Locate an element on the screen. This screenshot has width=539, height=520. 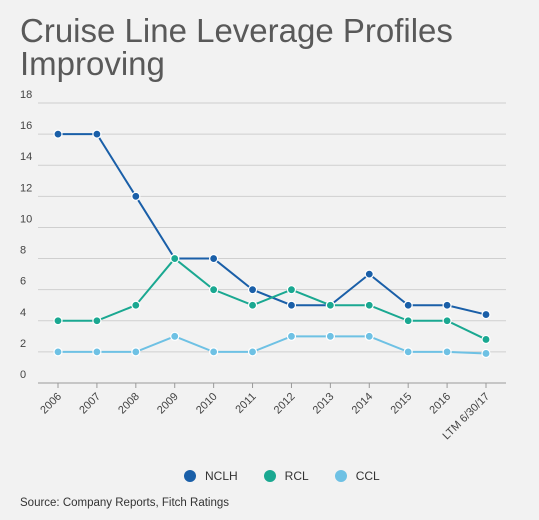
y-tick-label-14: 14 is located at coordinates (26, 157).